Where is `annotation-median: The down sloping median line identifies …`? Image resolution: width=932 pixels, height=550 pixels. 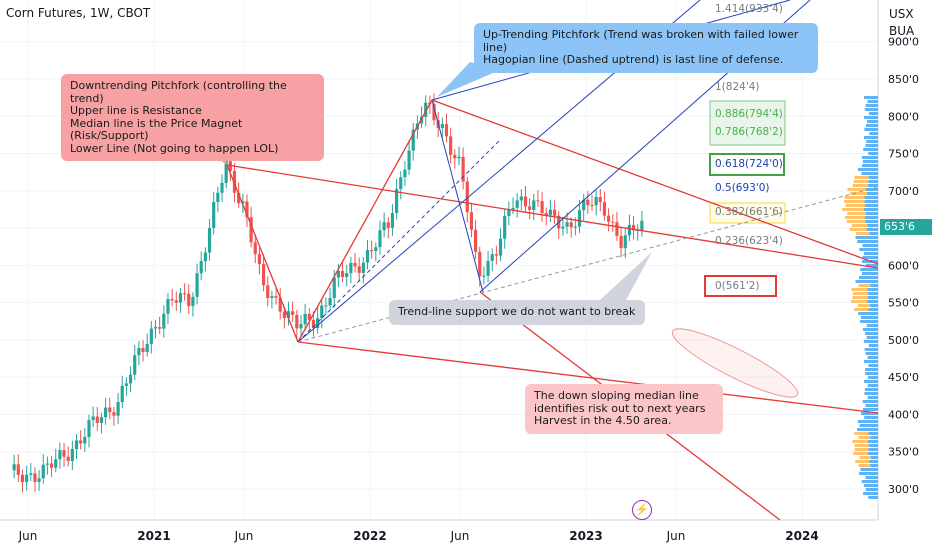
annotation-median: The down sloping median line identifies … is located at coordinates (624, 409).